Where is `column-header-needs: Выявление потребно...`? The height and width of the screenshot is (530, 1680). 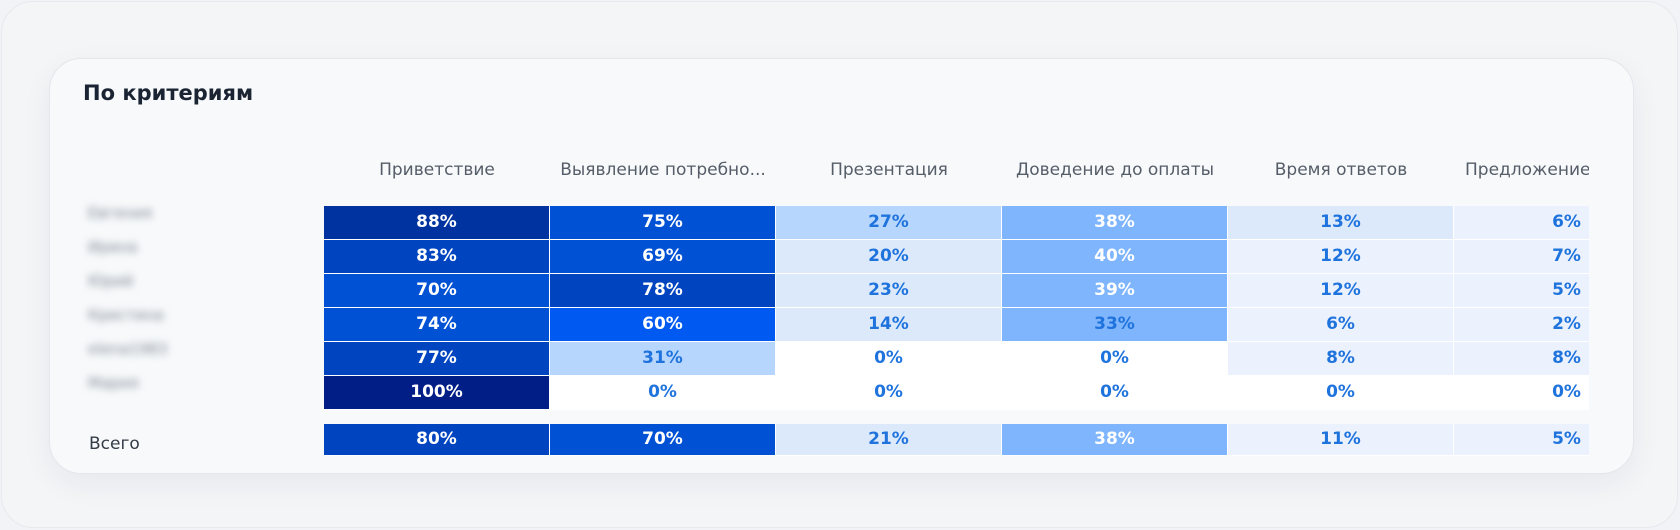 column-header-needs: Выявление потребно... is located at coordinates (663, 170).